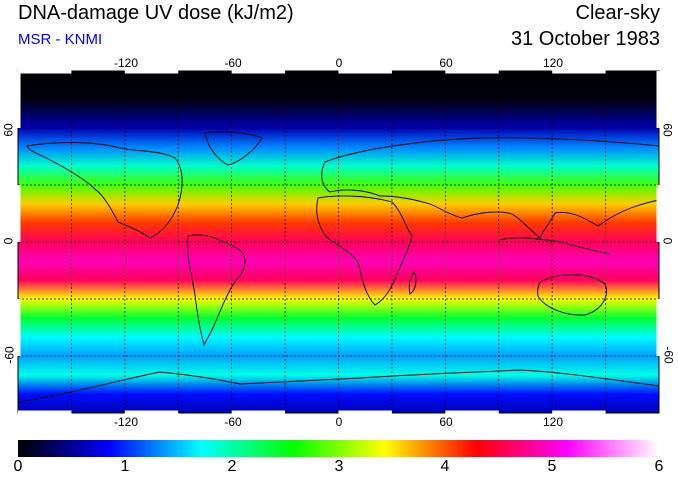  Describe the element at coordinates (233, 148) in the screenshot. I see `coast-greenland` at that location.